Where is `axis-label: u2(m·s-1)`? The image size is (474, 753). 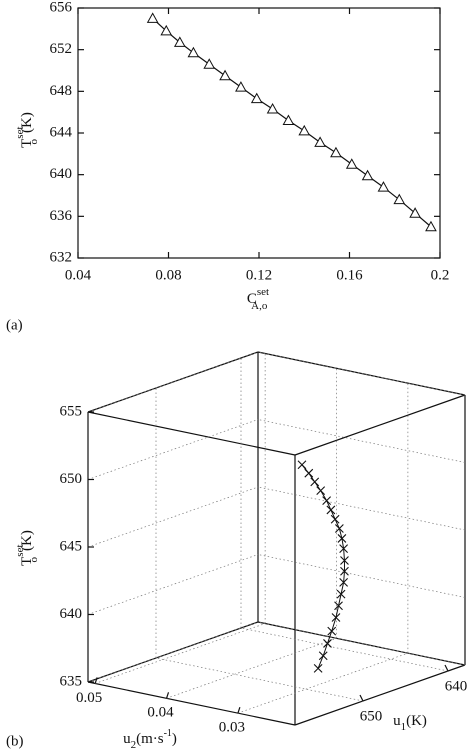
axis-label: u2(m·s-1) is located at coordinates (150, 739).